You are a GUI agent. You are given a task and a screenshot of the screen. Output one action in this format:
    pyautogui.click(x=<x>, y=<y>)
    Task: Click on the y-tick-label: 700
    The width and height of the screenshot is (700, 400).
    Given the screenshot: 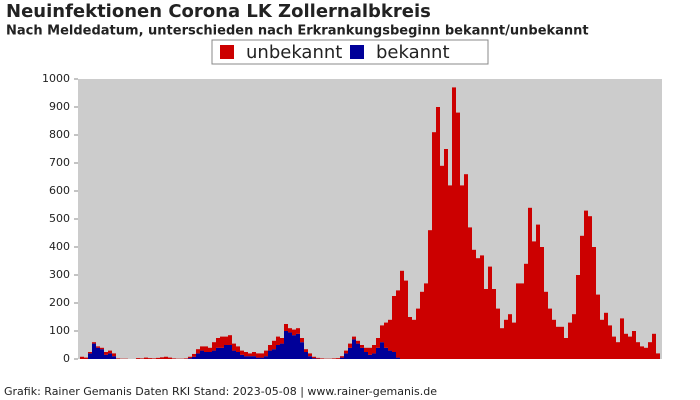 What is the action you would take?
    pyautogui.click(x=59, y=162)
    